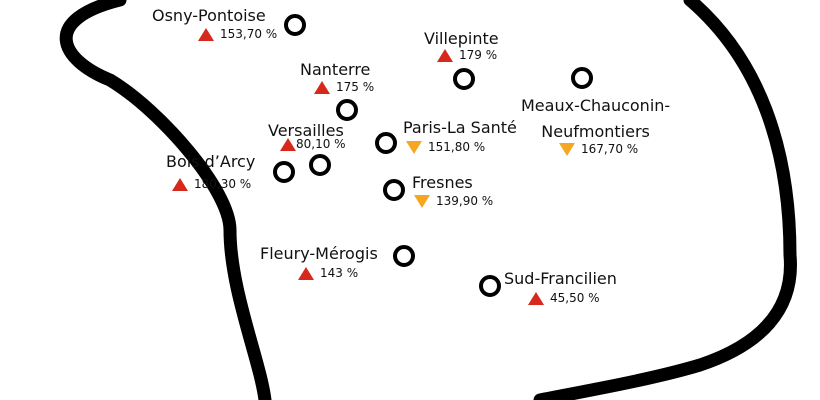 This screenshot has width=820, height=400. Describe the element at coordinates (610, 149) in the screenshot. I see `occupancy-value: 167,70 %` at that location.